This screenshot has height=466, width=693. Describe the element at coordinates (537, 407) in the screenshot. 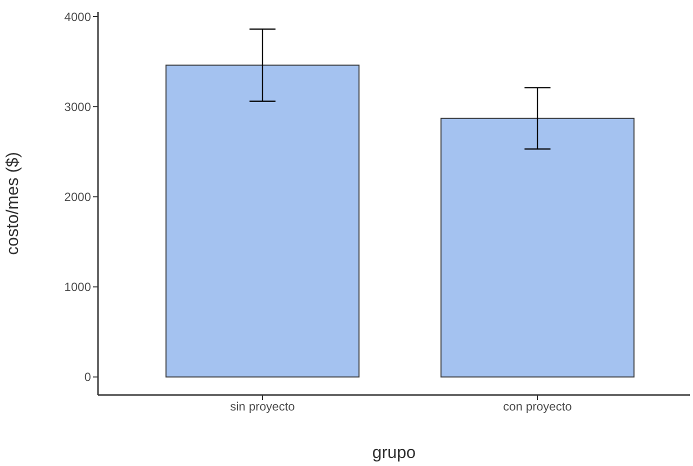

I see `x-tick-label: con proyecto` at that location.